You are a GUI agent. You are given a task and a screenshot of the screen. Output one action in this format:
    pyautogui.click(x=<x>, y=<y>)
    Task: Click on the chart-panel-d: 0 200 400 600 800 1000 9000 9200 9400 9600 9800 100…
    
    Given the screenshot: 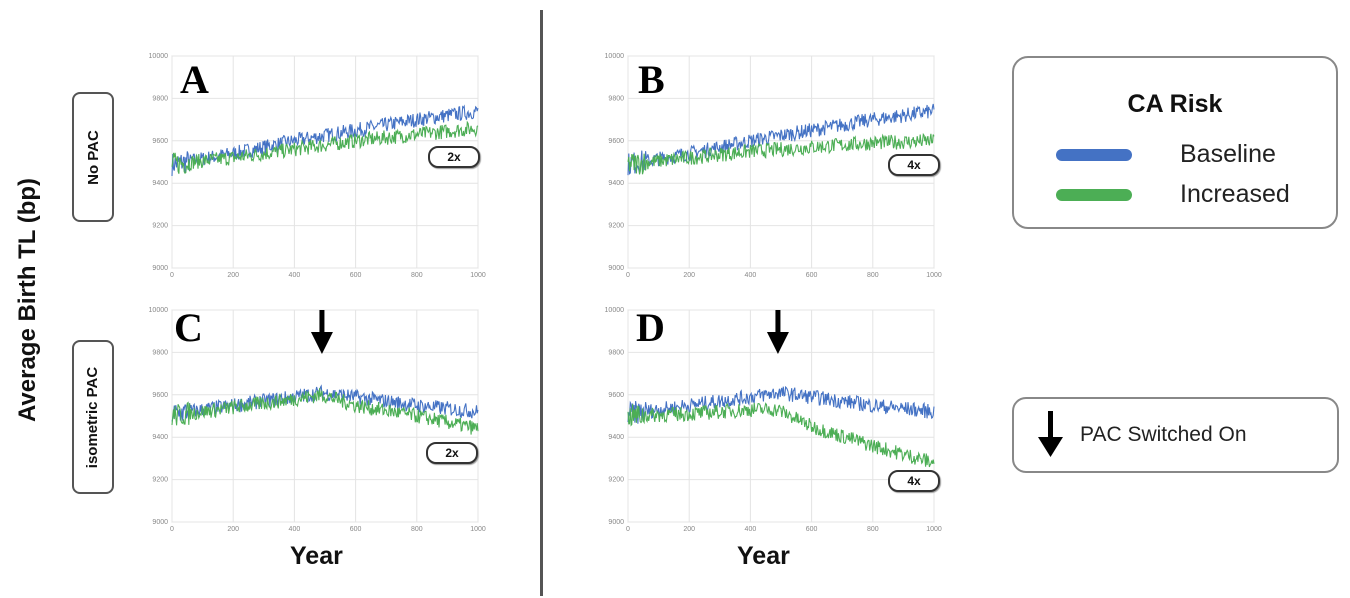 What is the action you would take?
    pyautogui.click(x=771, y=419)
    